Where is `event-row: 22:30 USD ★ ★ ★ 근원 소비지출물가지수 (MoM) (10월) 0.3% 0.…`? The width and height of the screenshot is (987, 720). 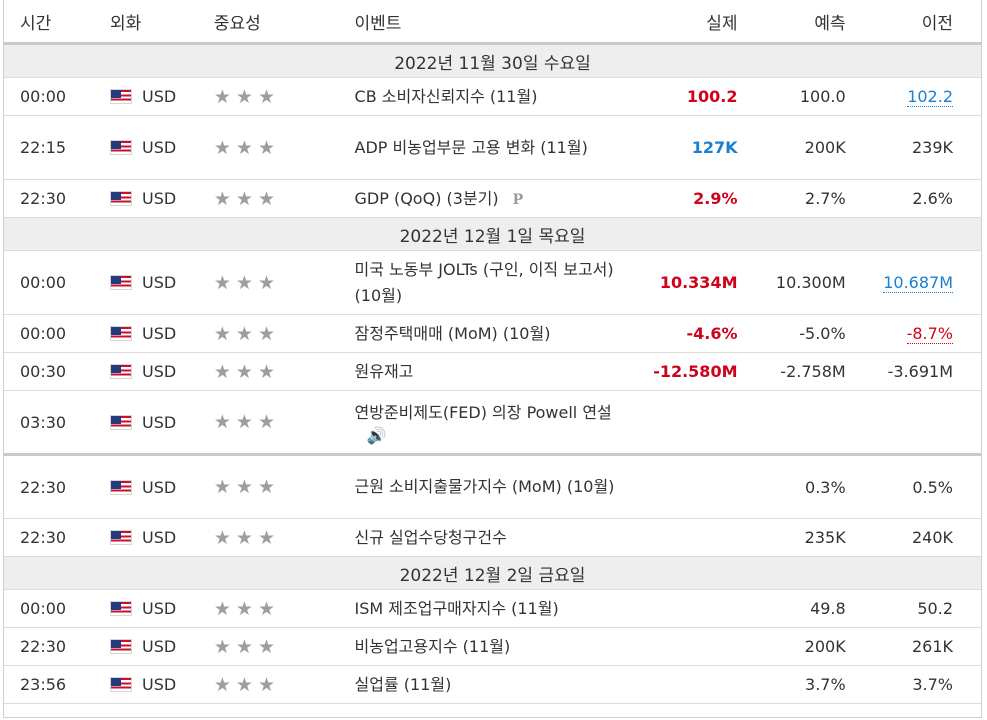
event-row: 22:30 USD ★ ★ ★ 근원 소비지출물가지수 (MoM) (10월) 0.3% 0.… is located at coordinates (492, 486).